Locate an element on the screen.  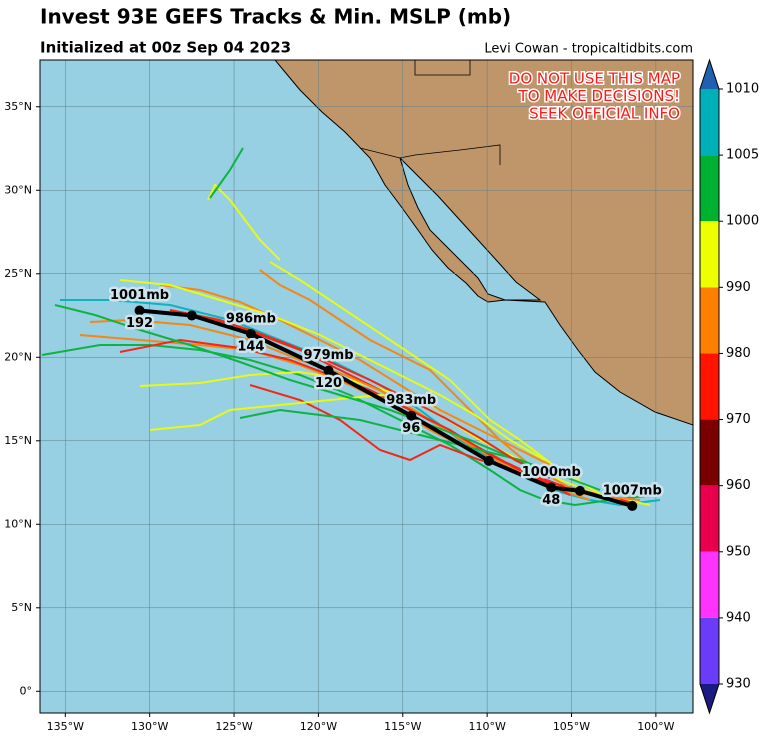
y-tick-label: 20°N is located at coordinates (18, 356).